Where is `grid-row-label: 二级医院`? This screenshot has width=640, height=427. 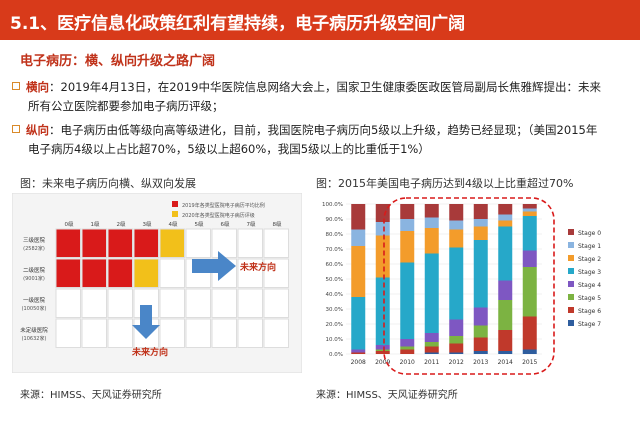
grid-row-label: 二级医院 is located at coordinates (34, 270).